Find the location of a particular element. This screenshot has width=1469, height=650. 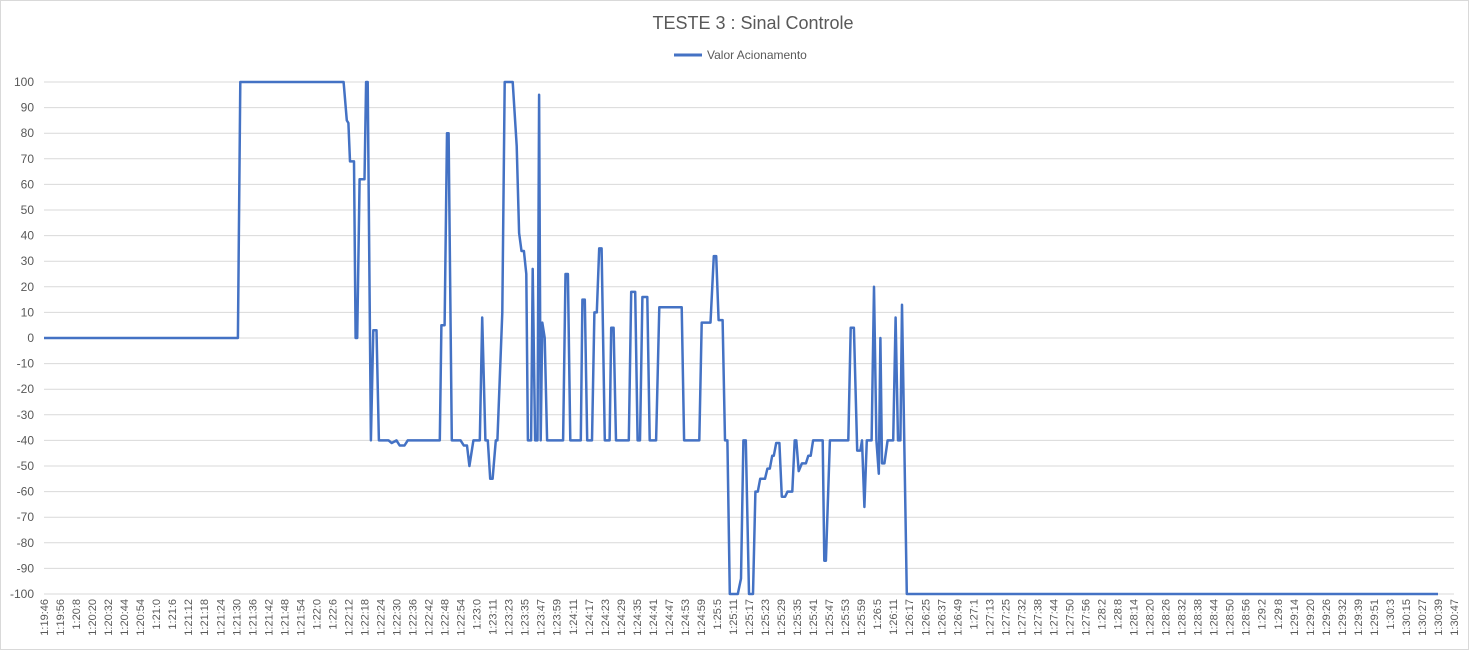

x-tick-label: 1:26:49 is located at coordinates (958, 617).